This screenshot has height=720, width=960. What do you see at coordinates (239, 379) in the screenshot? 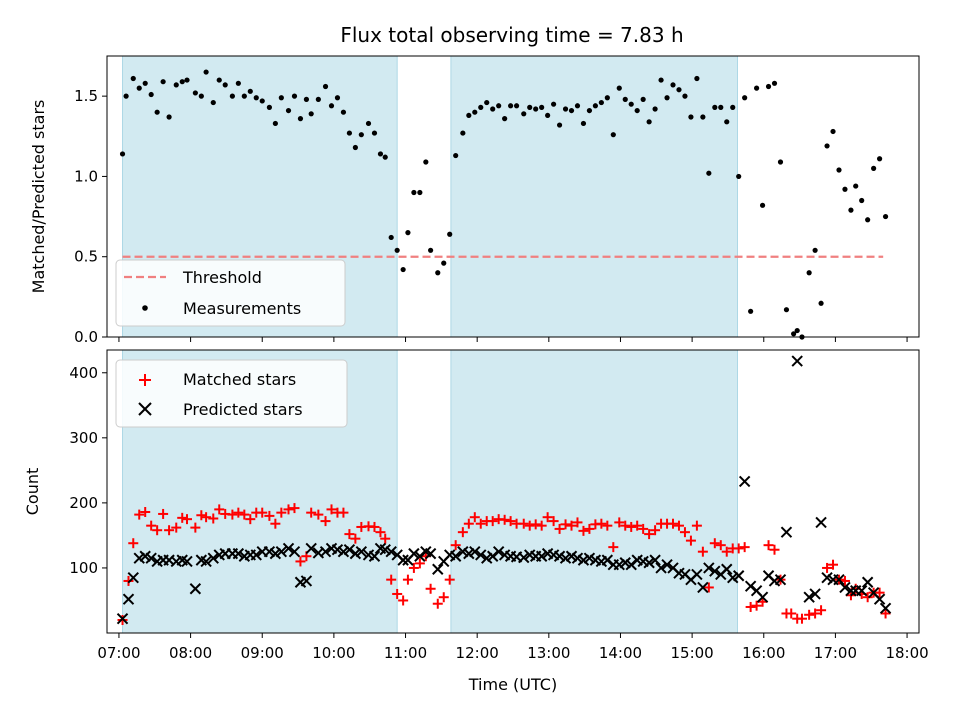
I see `matched-stars-legend-label: Matched stars` at bounding box center [239, 379].